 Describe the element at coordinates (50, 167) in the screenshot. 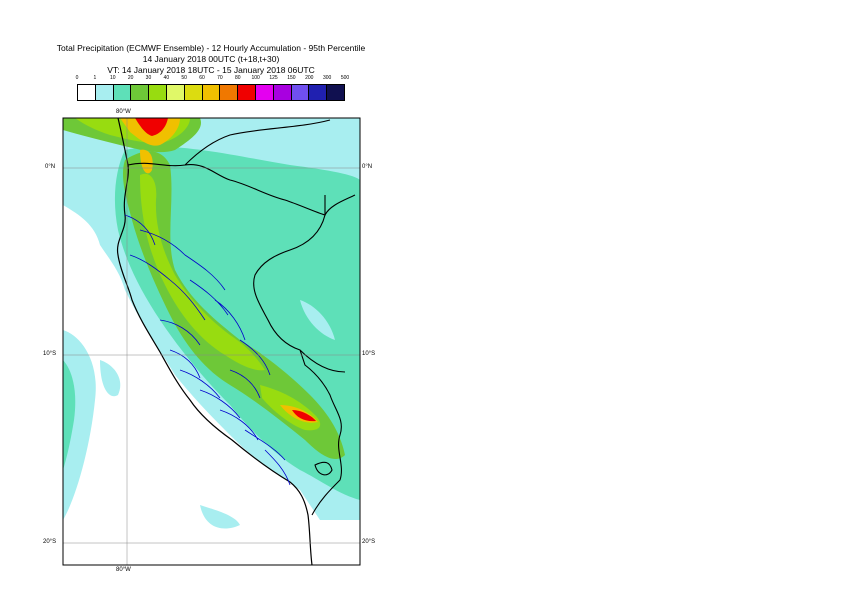

I see `lat-label-0-left: 0°N` at that location.